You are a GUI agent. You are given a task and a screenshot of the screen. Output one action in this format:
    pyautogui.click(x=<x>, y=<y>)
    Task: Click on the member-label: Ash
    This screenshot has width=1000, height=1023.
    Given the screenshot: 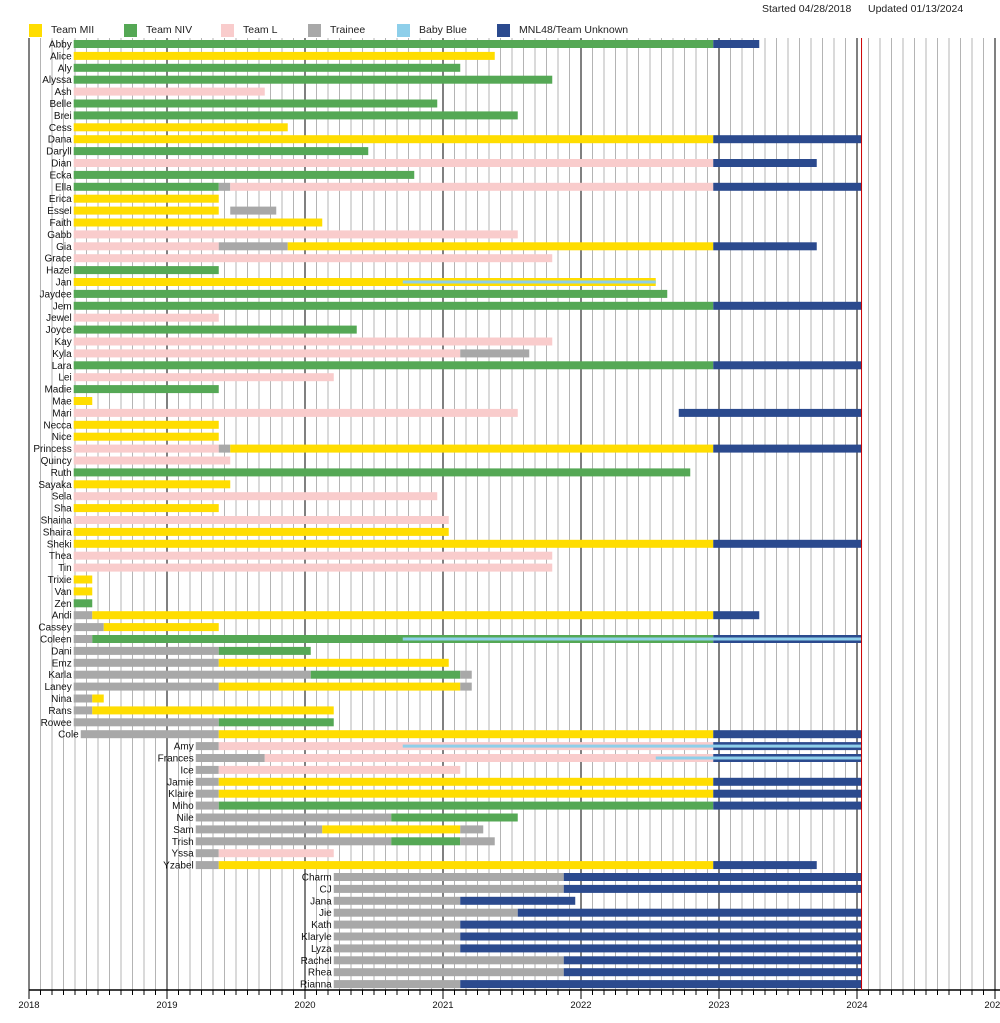 What is the action you would take?
    pyautogui.click(x=62, y=92)
    